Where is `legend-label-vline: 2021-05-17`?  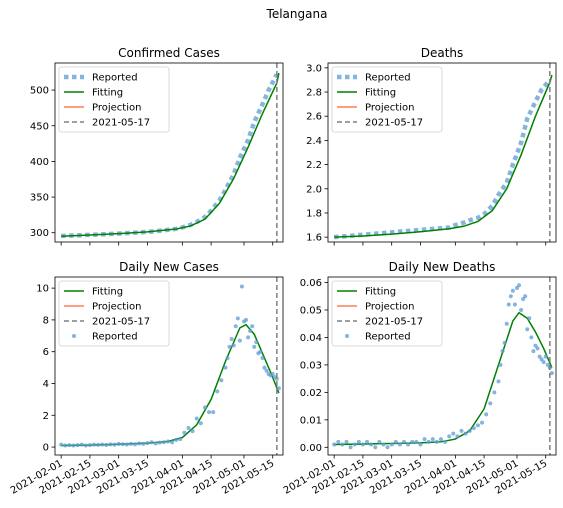 legend-label-vline: 2021-05-17 is located at coordinates (394, 123).